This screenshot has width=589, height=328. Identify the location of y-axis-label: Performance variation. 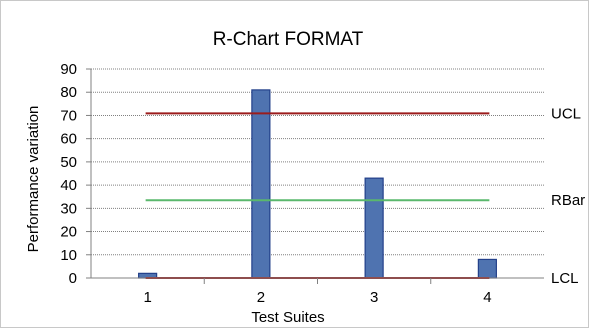
(33, 179).